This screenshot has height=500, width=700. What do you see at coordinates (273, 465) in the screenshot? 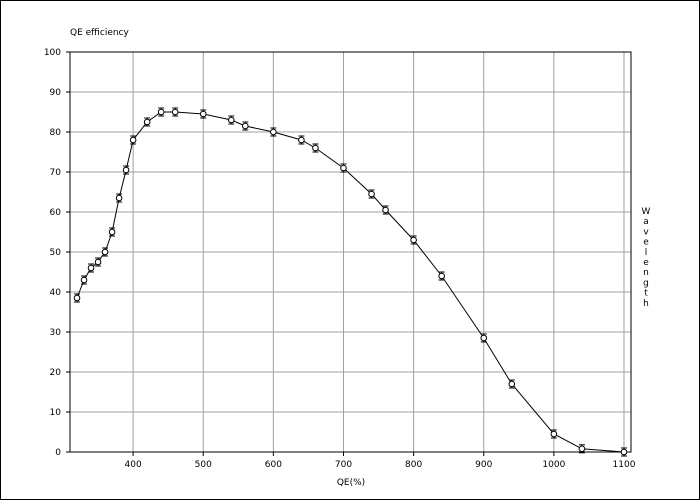
I see `x-tick-label: 600` at bounding box center [273, 465].